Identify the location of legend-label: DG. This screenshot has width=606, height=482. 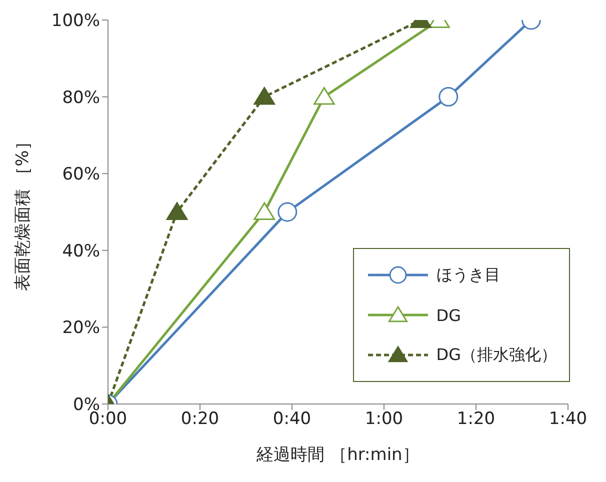
(448, 315).